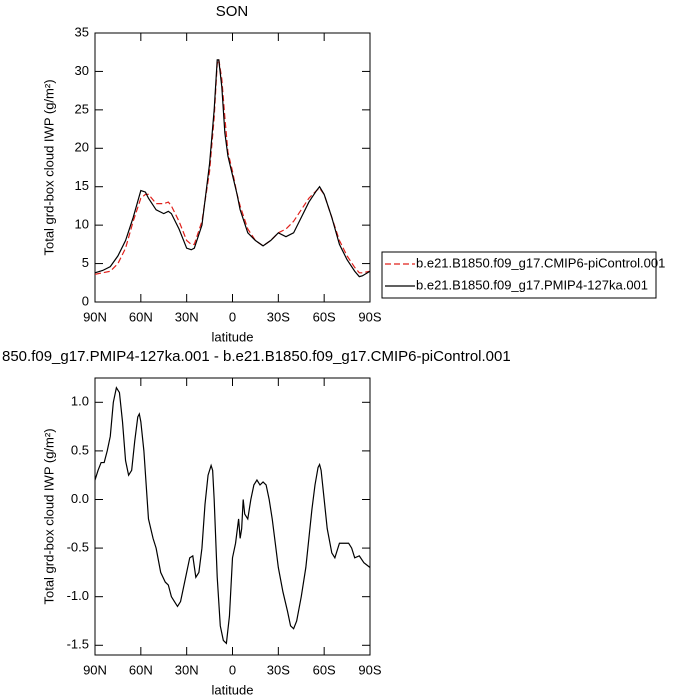 The width and height of the screenshot is (700, 700). What do you see at coordinates (78, 547) in the screenshot?
I see `y-tick-label: -0.5` at bounding box center [78, 547].